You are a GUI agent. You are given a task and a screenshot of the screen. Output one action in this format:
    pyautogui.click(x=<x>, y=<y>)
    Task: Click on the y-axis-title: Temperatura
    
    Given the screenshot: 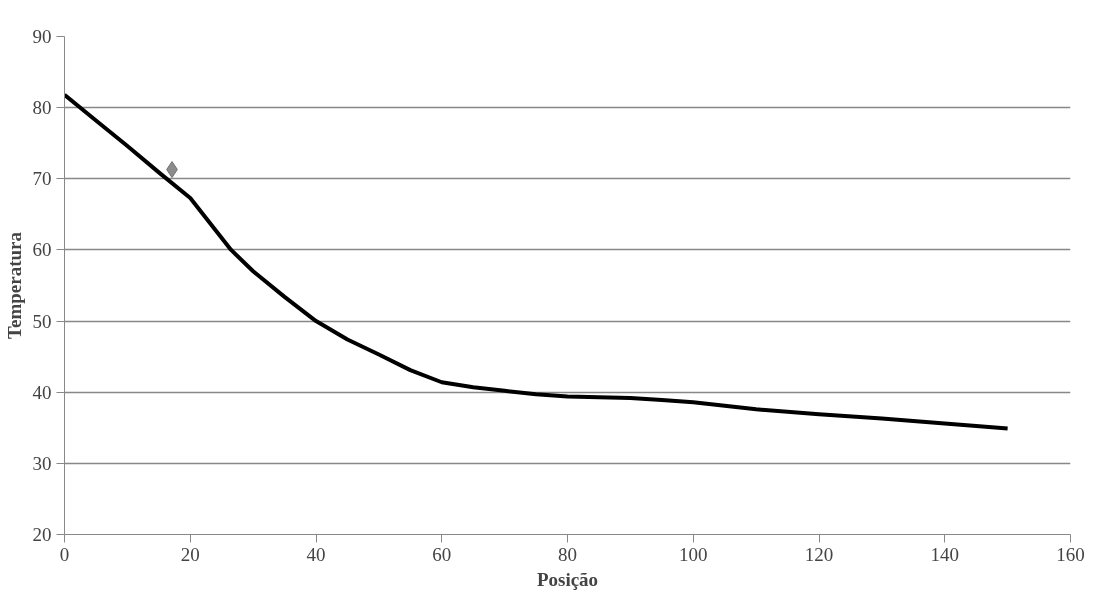 What is the action you would take?
    pyautogui.click(x=14, y=285)
    